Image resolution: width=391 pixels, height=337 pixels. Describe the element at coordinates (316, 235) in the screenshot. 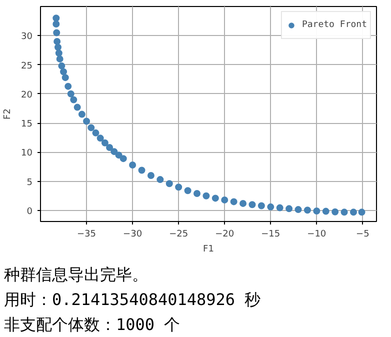

I see `x-tick-label: −10` at that location.